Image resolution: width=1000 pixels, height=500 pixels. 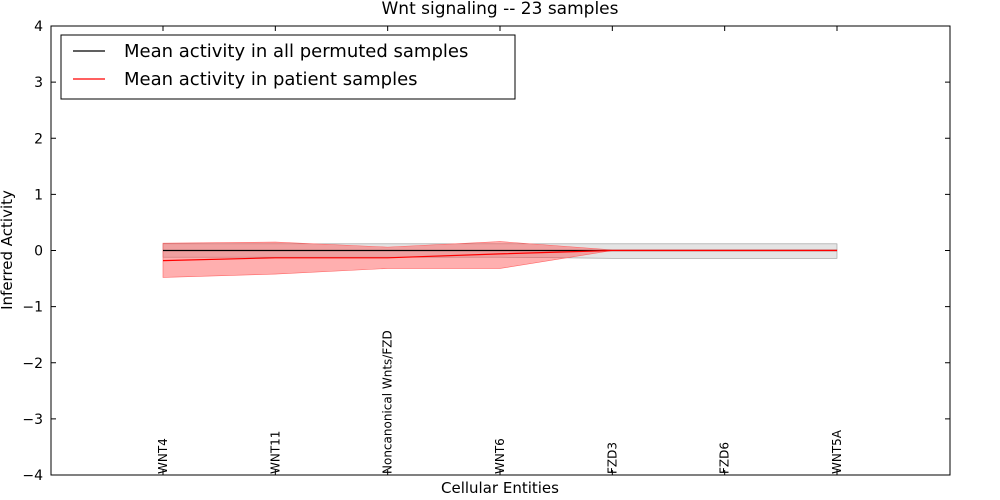 What do you see at coordinates (32, 364) in the screenshot?
I see `y-tick-label: −2` at bounding box center [32, 364].